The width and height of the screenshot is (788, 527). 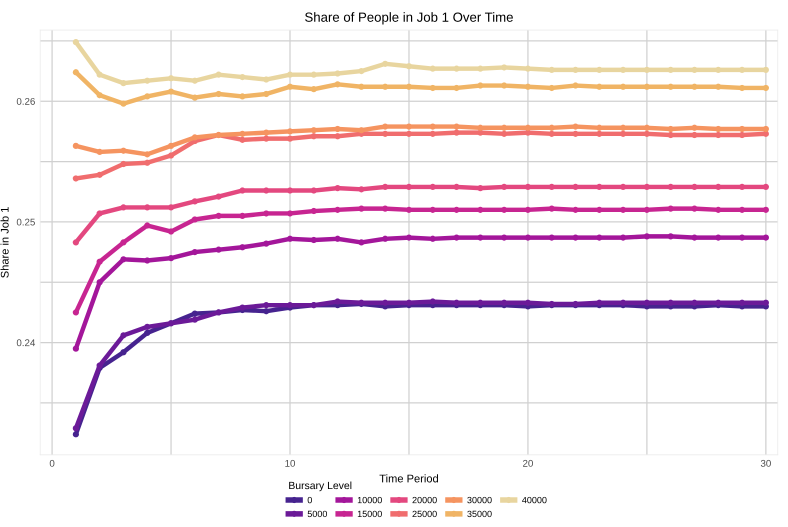 What do you see at coordinates (765, 463) in the screenshot?
I see `x-tick-label: 30` at bounding box center [765, 463].